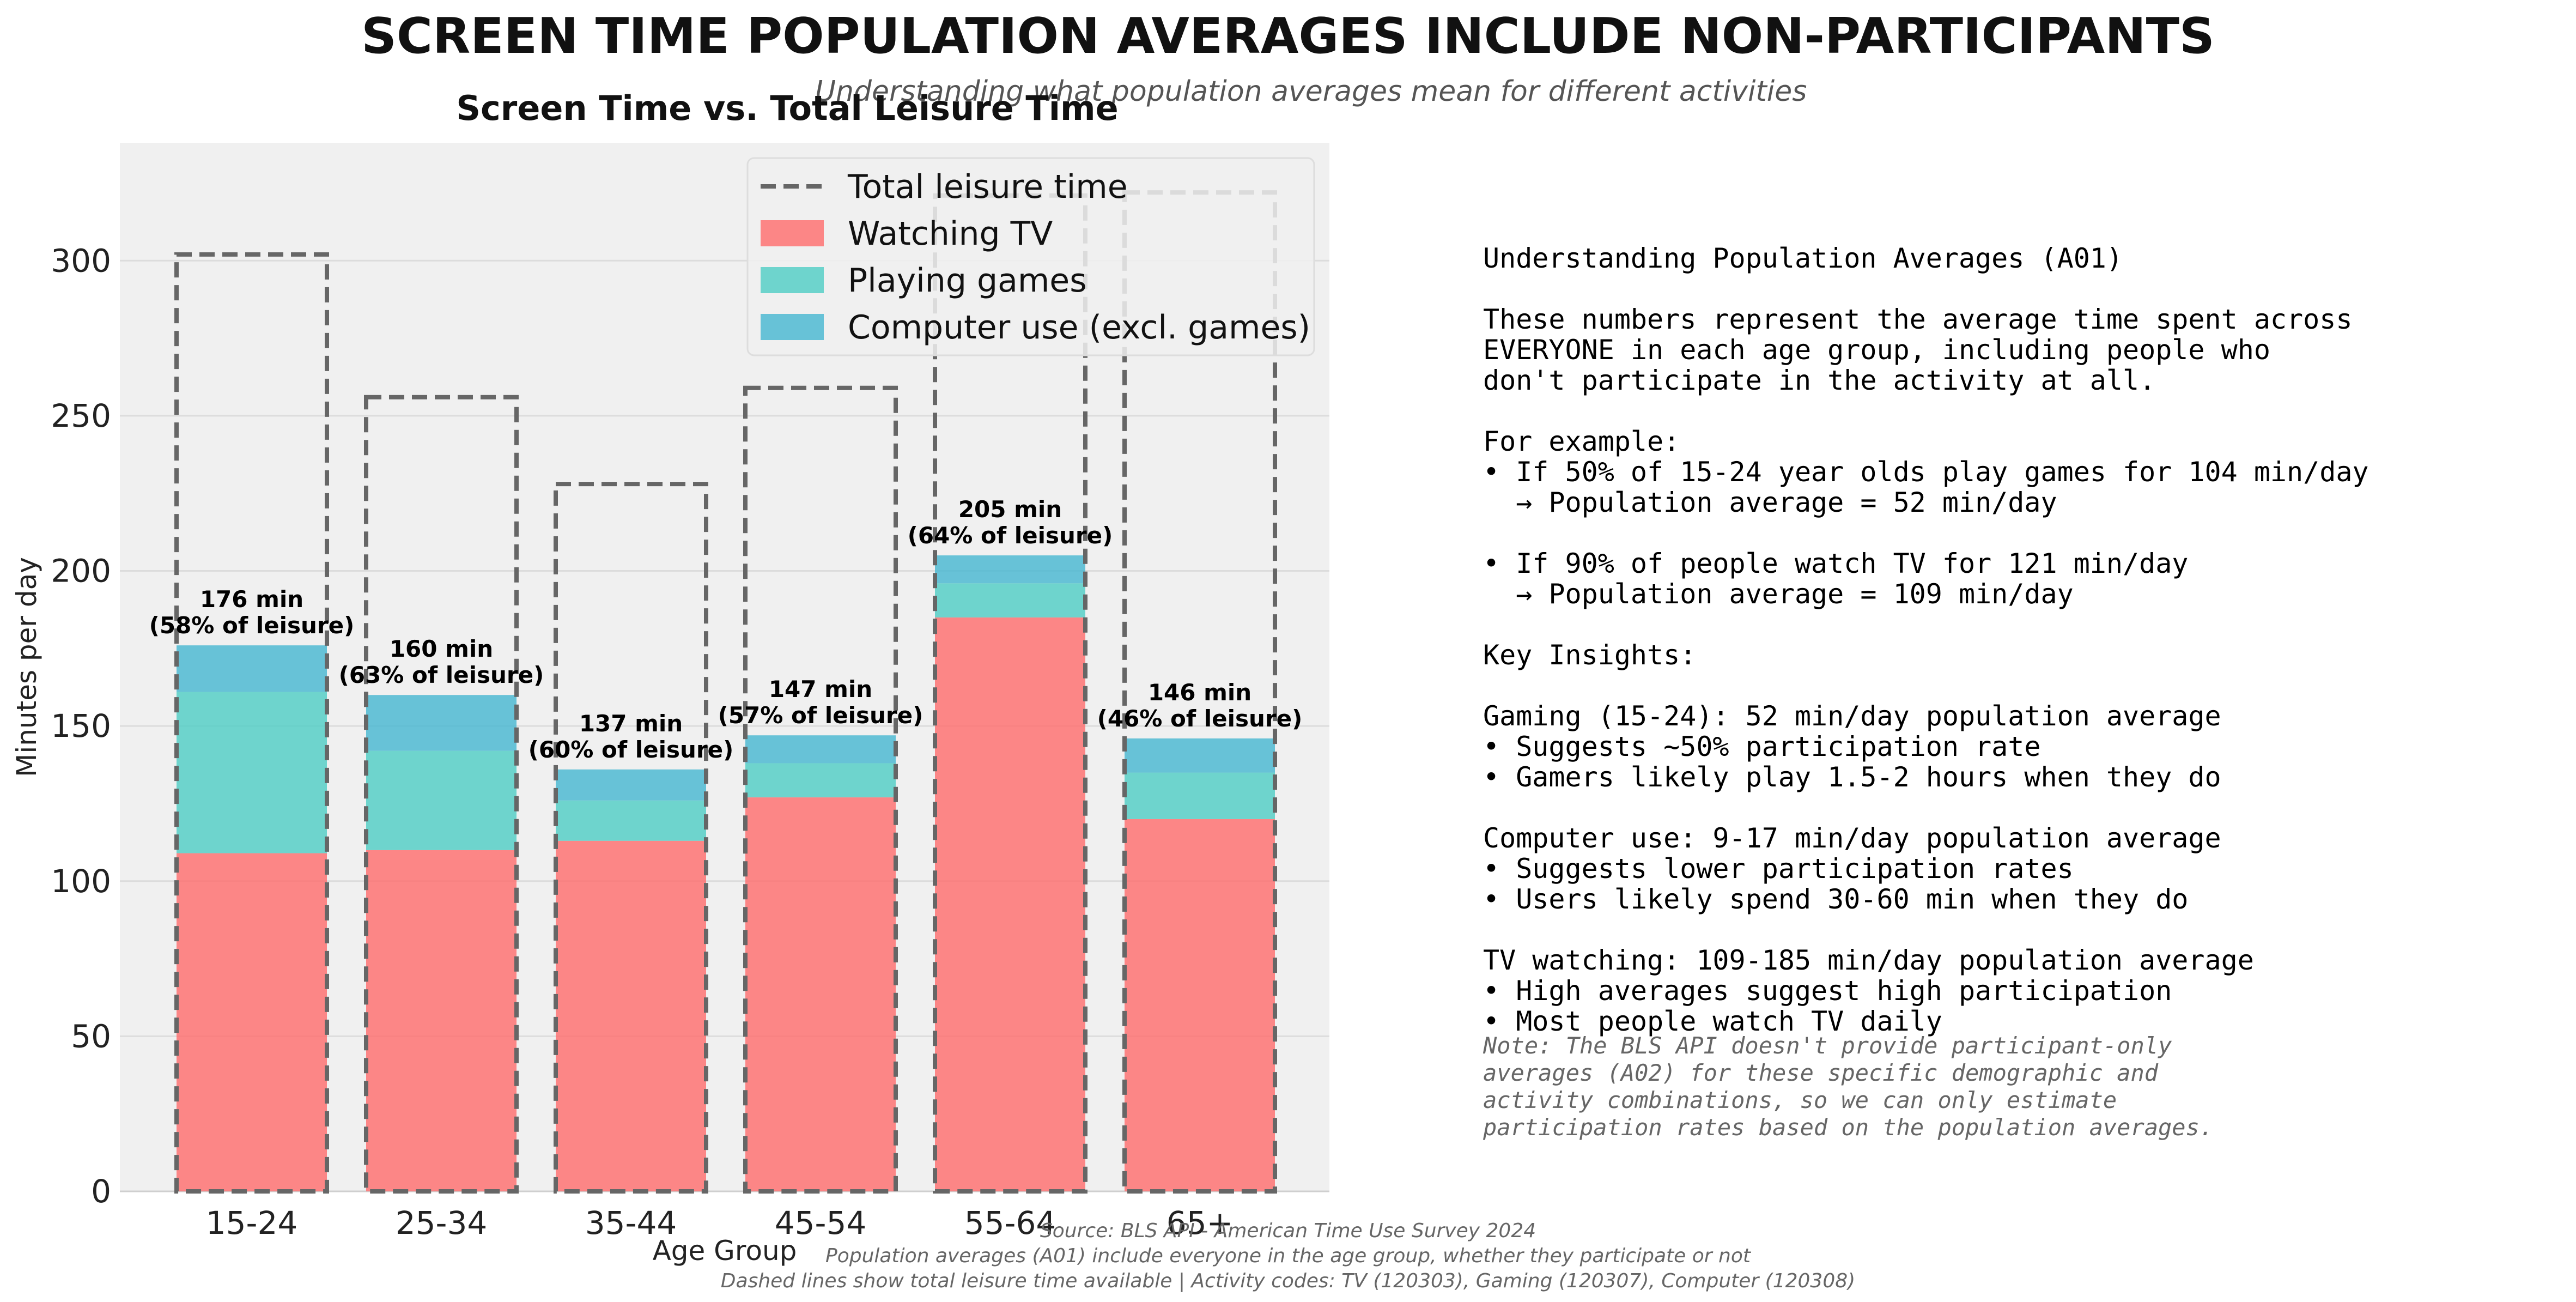 Image resolution: width=2576 pixels, height=1302 pixels. I want to click on y-tick-label: 100, so click(81, 881).